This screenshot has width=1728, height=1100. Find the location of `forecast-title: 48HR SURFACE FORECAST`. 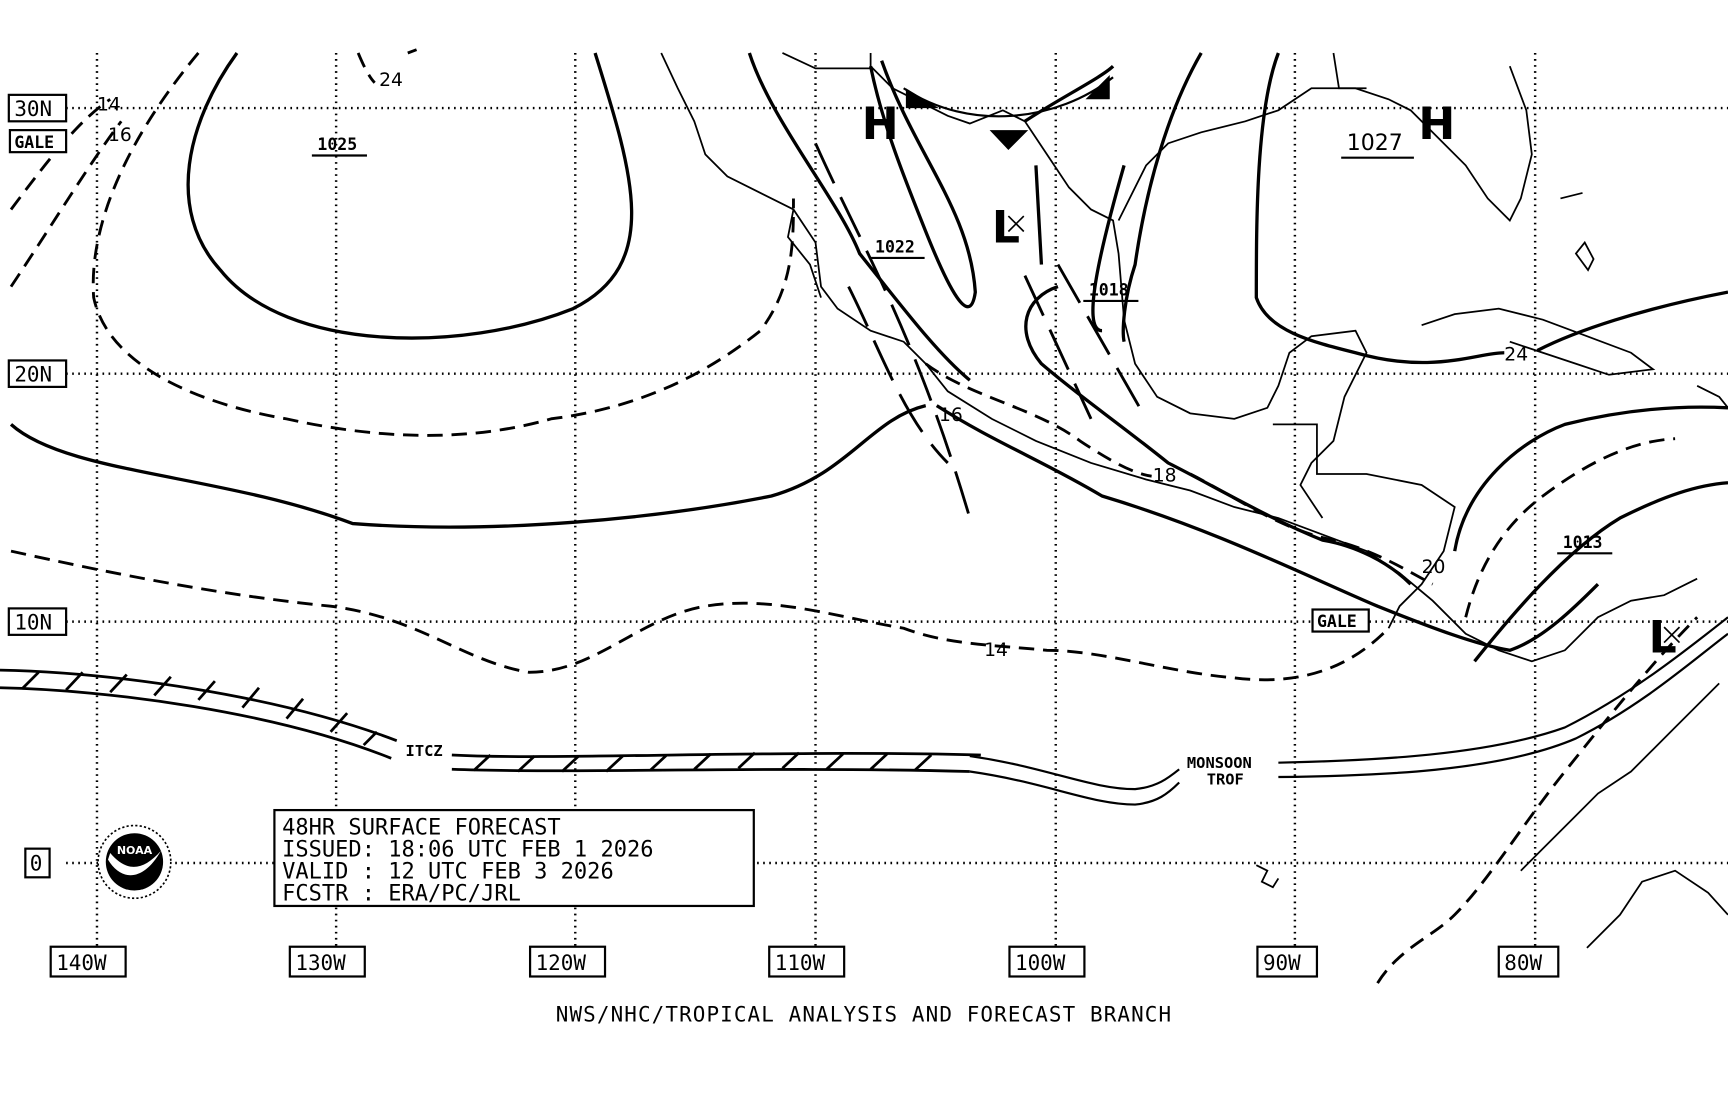

forecast-title: 48HR SURFACE FORECAST is located at coordinates (421, 827).